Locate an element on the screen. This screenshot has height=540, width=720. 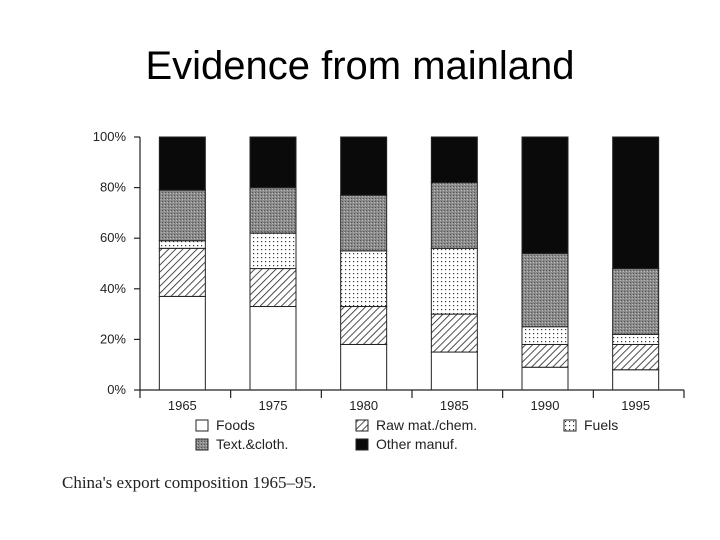
y-tick-label: 0% is located at coordinates (116, 389).